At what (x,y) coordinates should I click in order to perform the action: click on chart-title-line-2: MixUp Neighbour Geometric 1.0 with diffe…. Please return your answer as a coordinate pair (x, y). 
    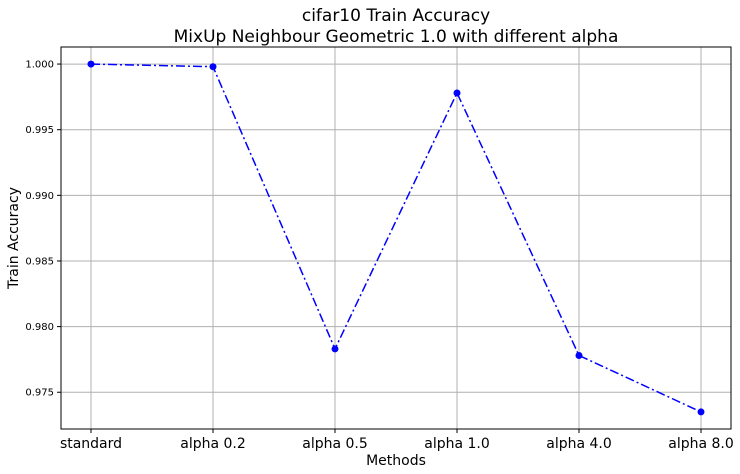
    Looking at the image, I should click on (396, 37).